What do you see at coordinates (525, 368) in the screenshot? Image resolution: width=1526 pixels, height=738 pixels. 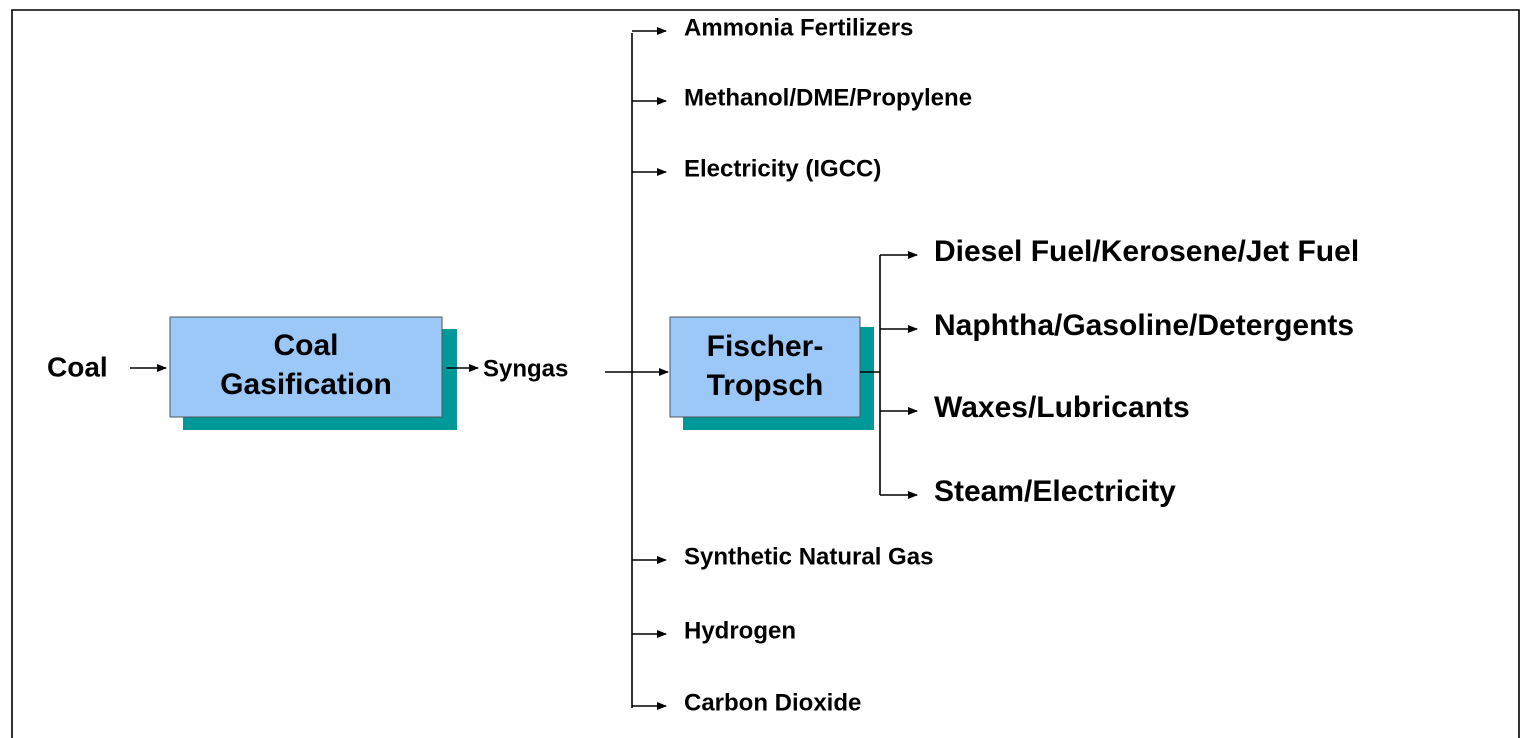 I see `intermediate-label: Syngas` at bounding box center [525, 368].